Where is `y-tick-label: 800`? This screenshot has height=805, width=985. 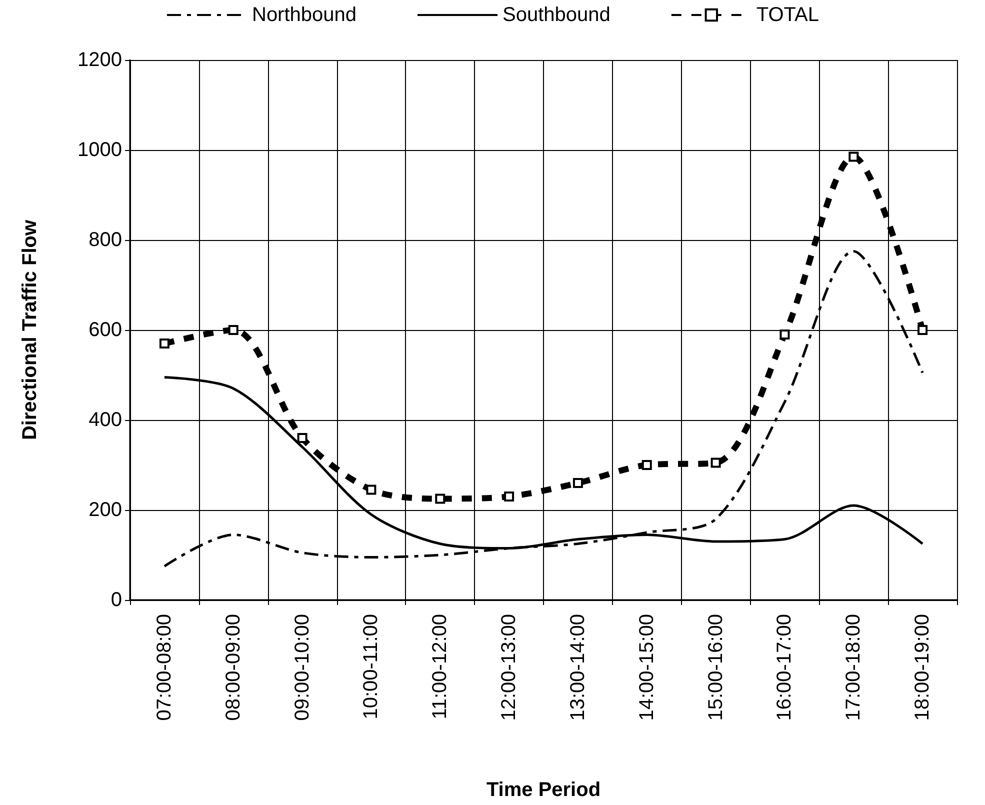 y-tick-label: 800 is located at coordinates (105, 240).